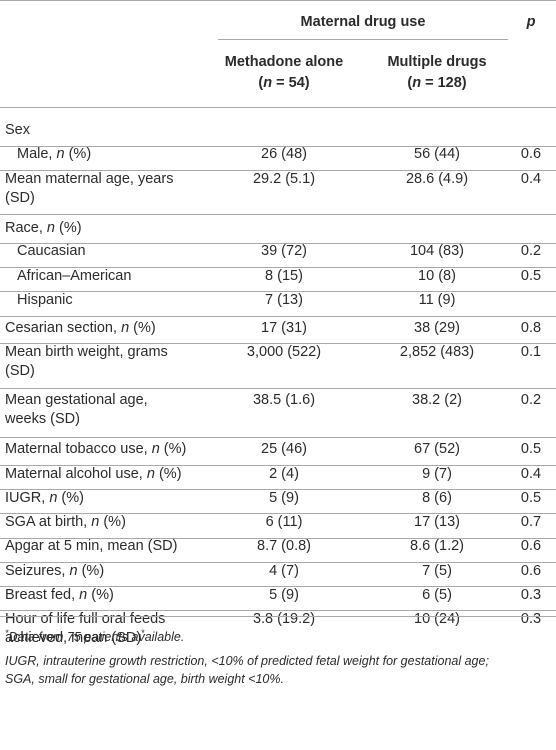 Image resolution: width=556 pixels, height=750 pixels. Describe the element at coordinates (436, 251) in the screenshot. I see `multiple-drugs-value: 104 (83)` at that location.